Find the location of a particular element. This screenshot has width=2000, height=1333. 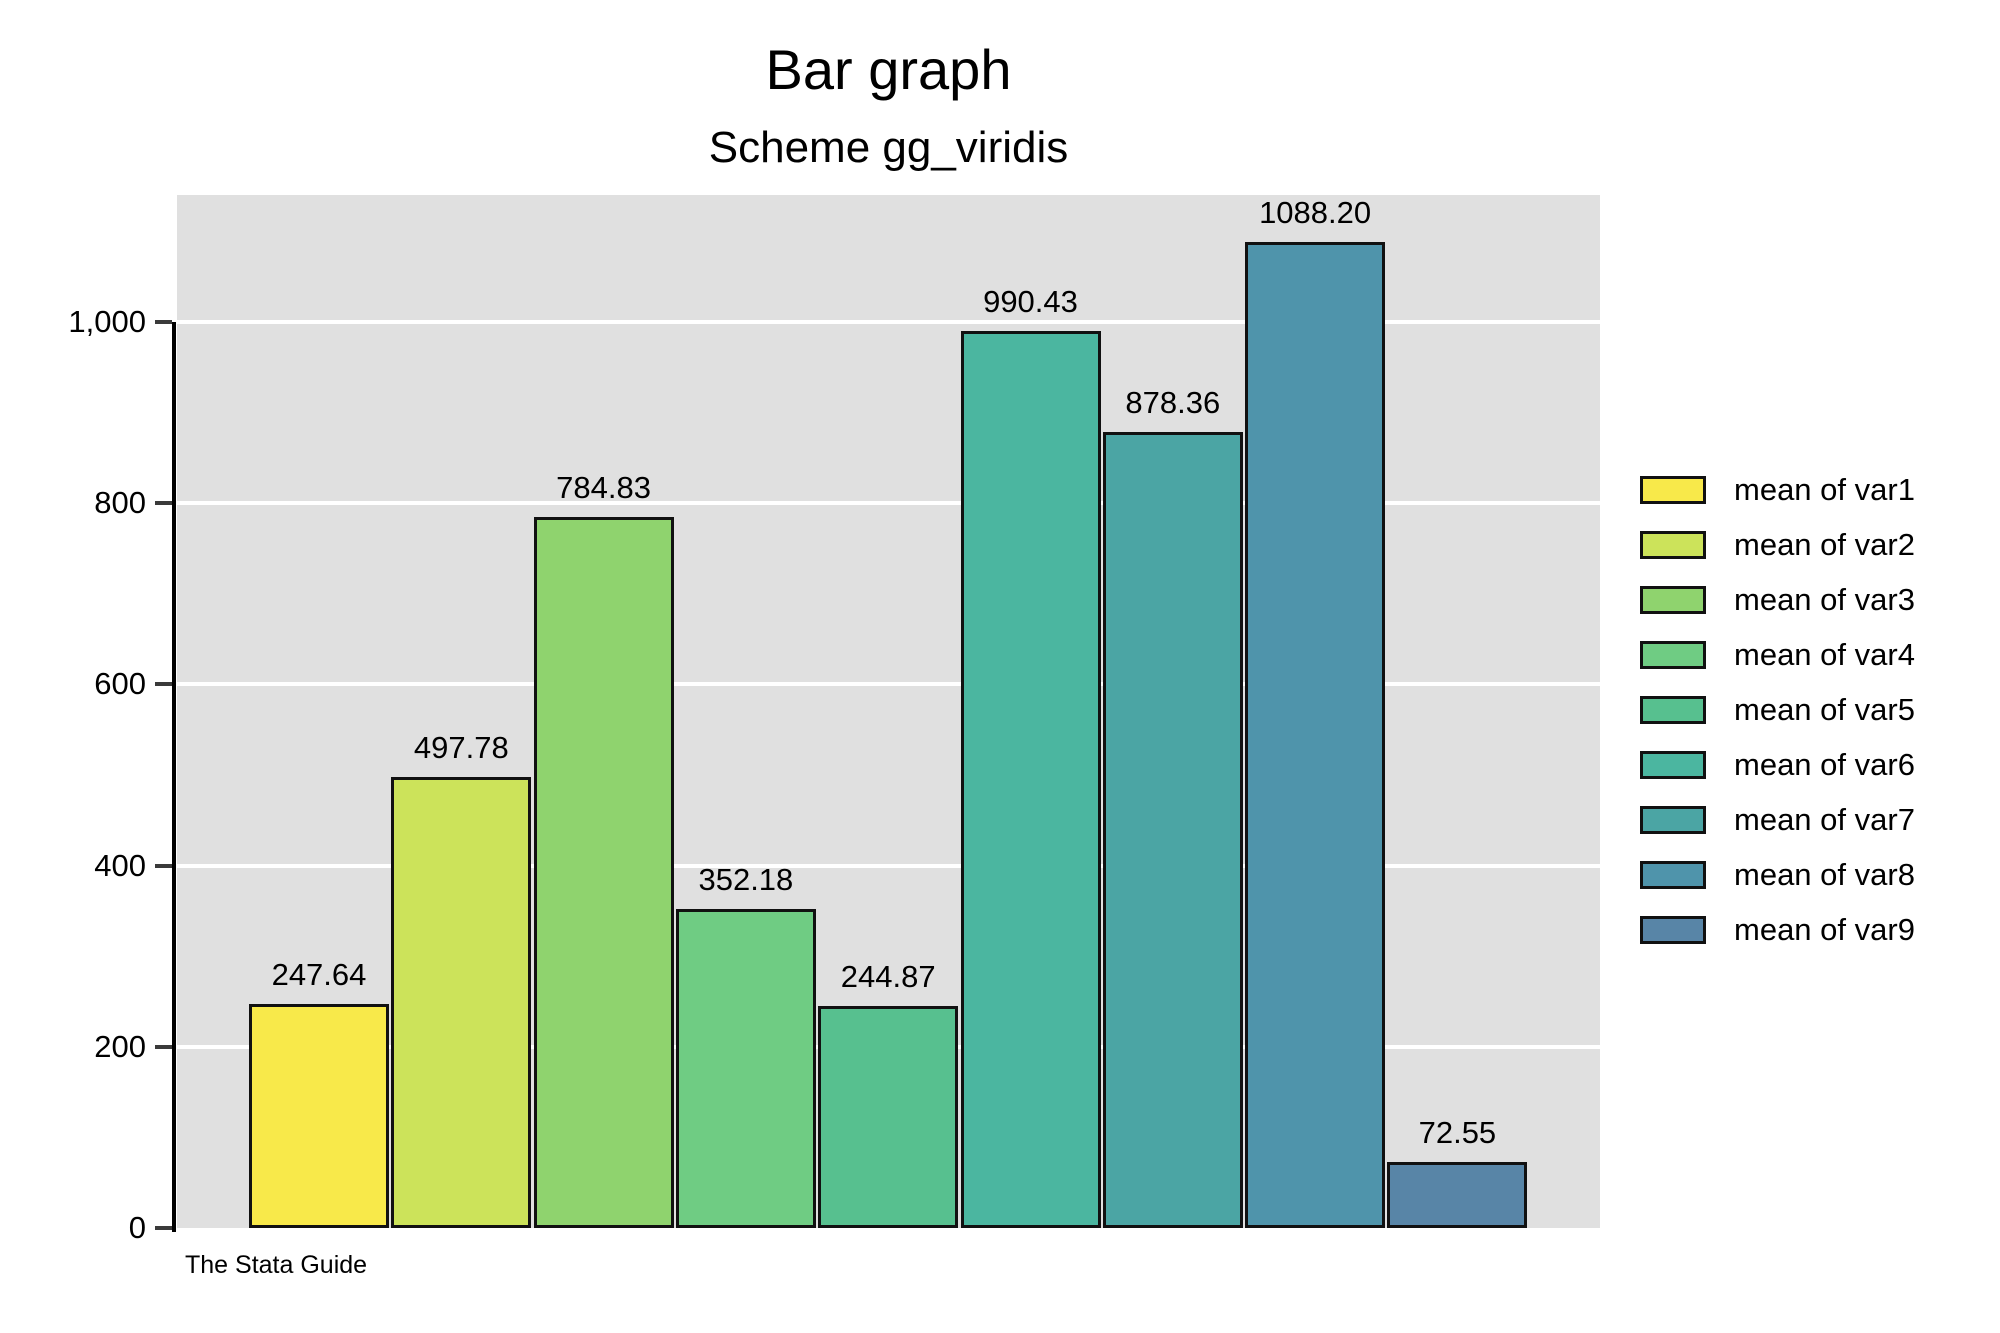

legend-label-var5: mean of var5 is located at coordinates (1824, 709).